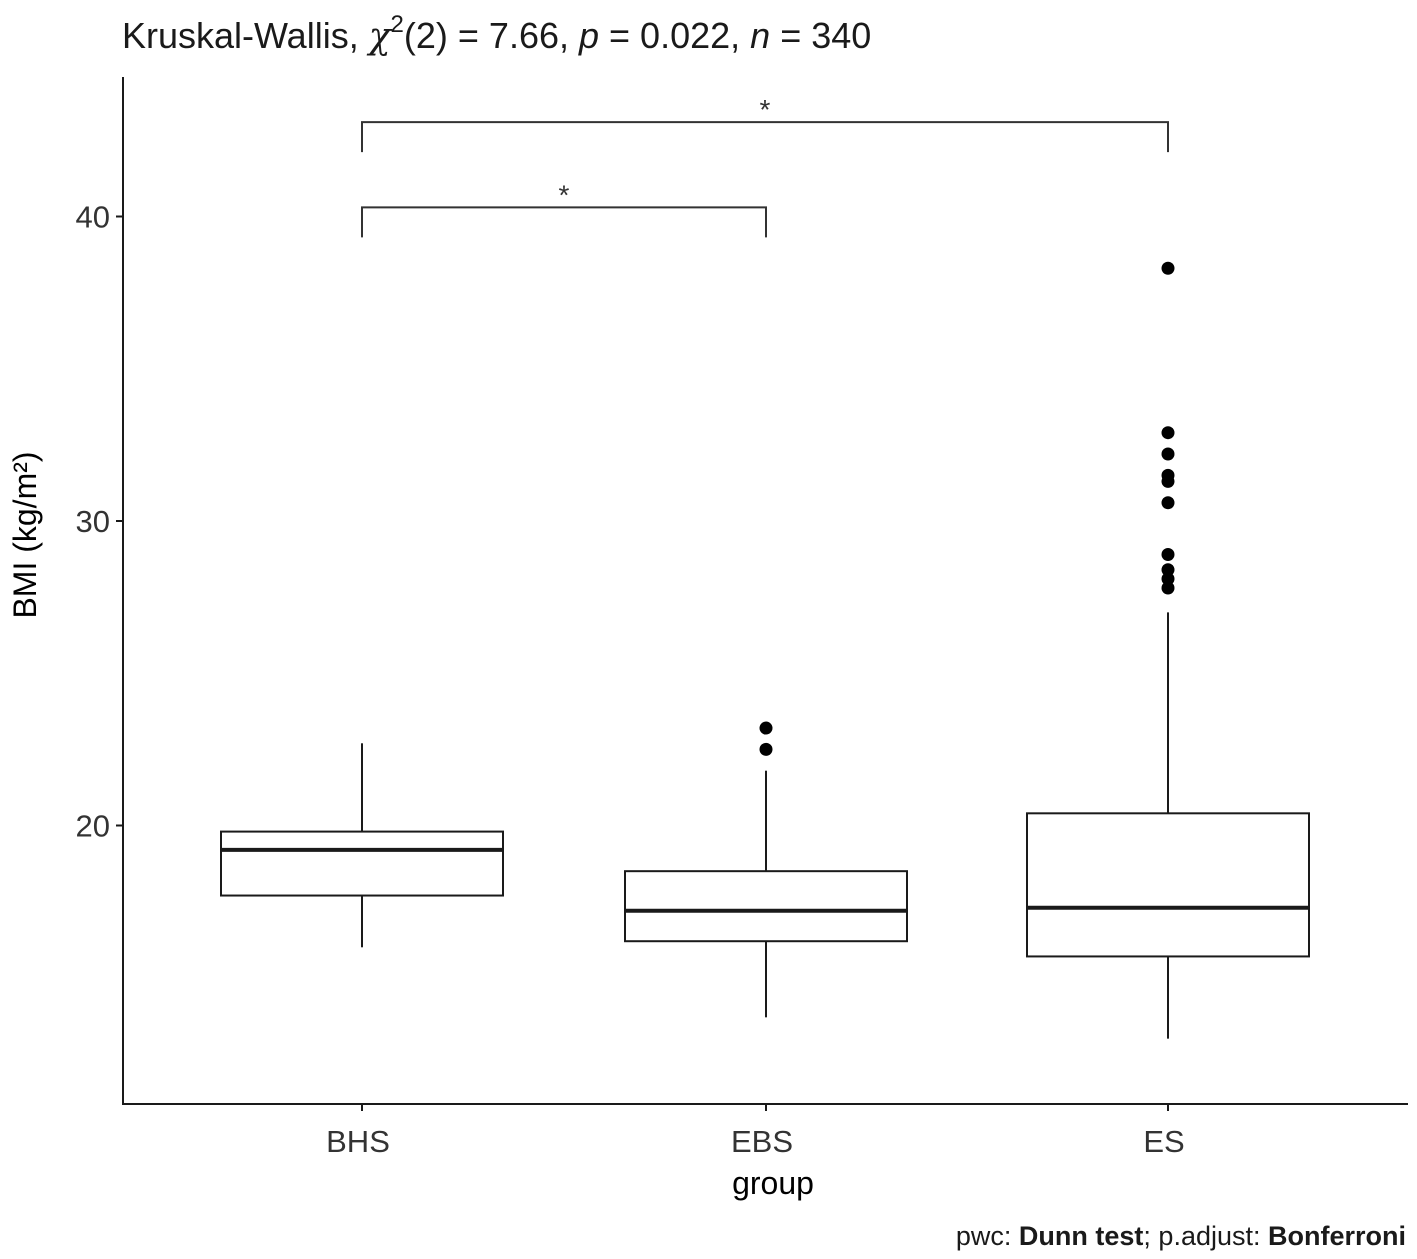 This screenshot has width=1417, height=1259. I want to click on y-tick-label: 40, so click(93, 217).